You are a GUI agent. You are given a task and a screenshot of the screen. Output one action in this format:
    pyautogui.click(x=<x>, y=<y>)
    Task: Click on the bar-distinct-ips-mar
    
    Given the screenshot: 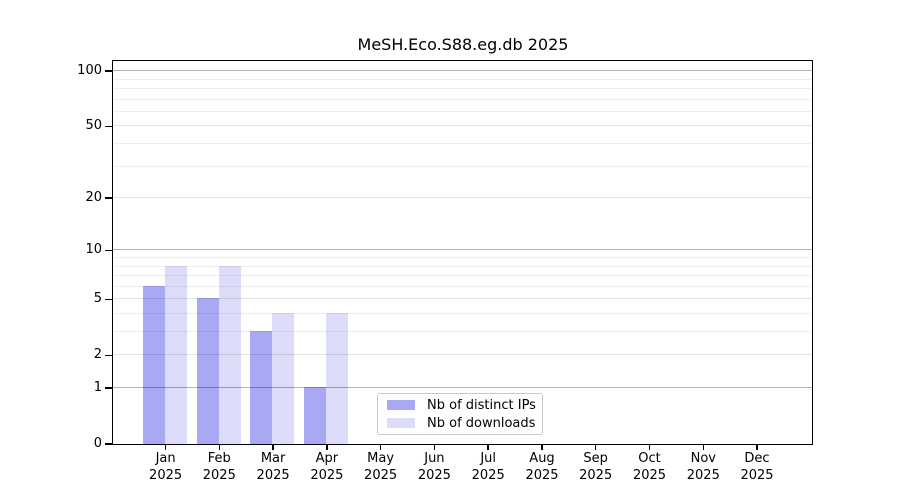 What is the action you would take?
    pyautogui.click(x=261, y=387)
    